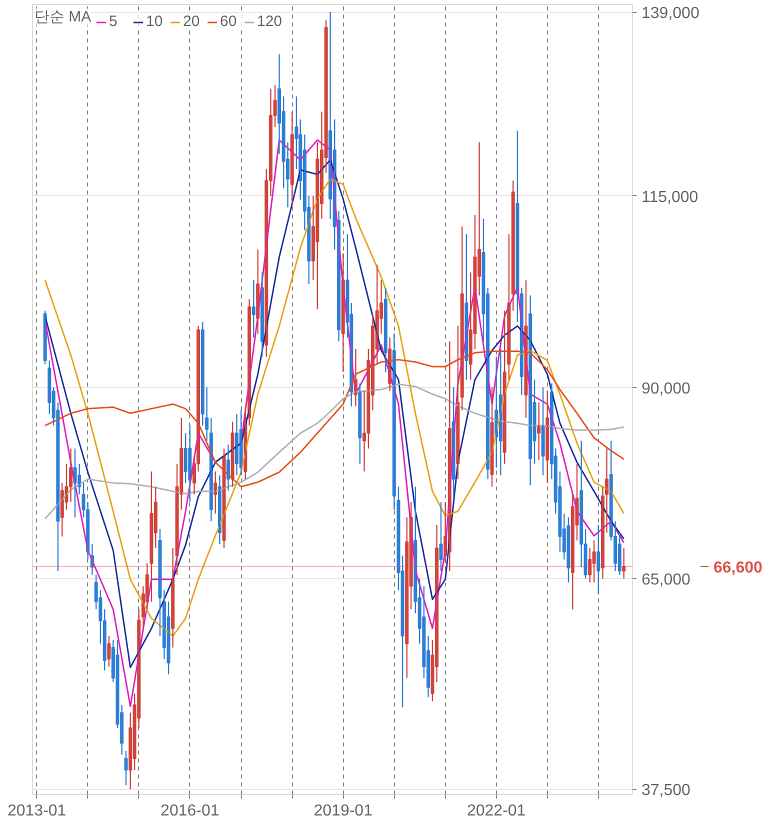  I want to click on x-tick-label: 2019-01, so click(343, 811).